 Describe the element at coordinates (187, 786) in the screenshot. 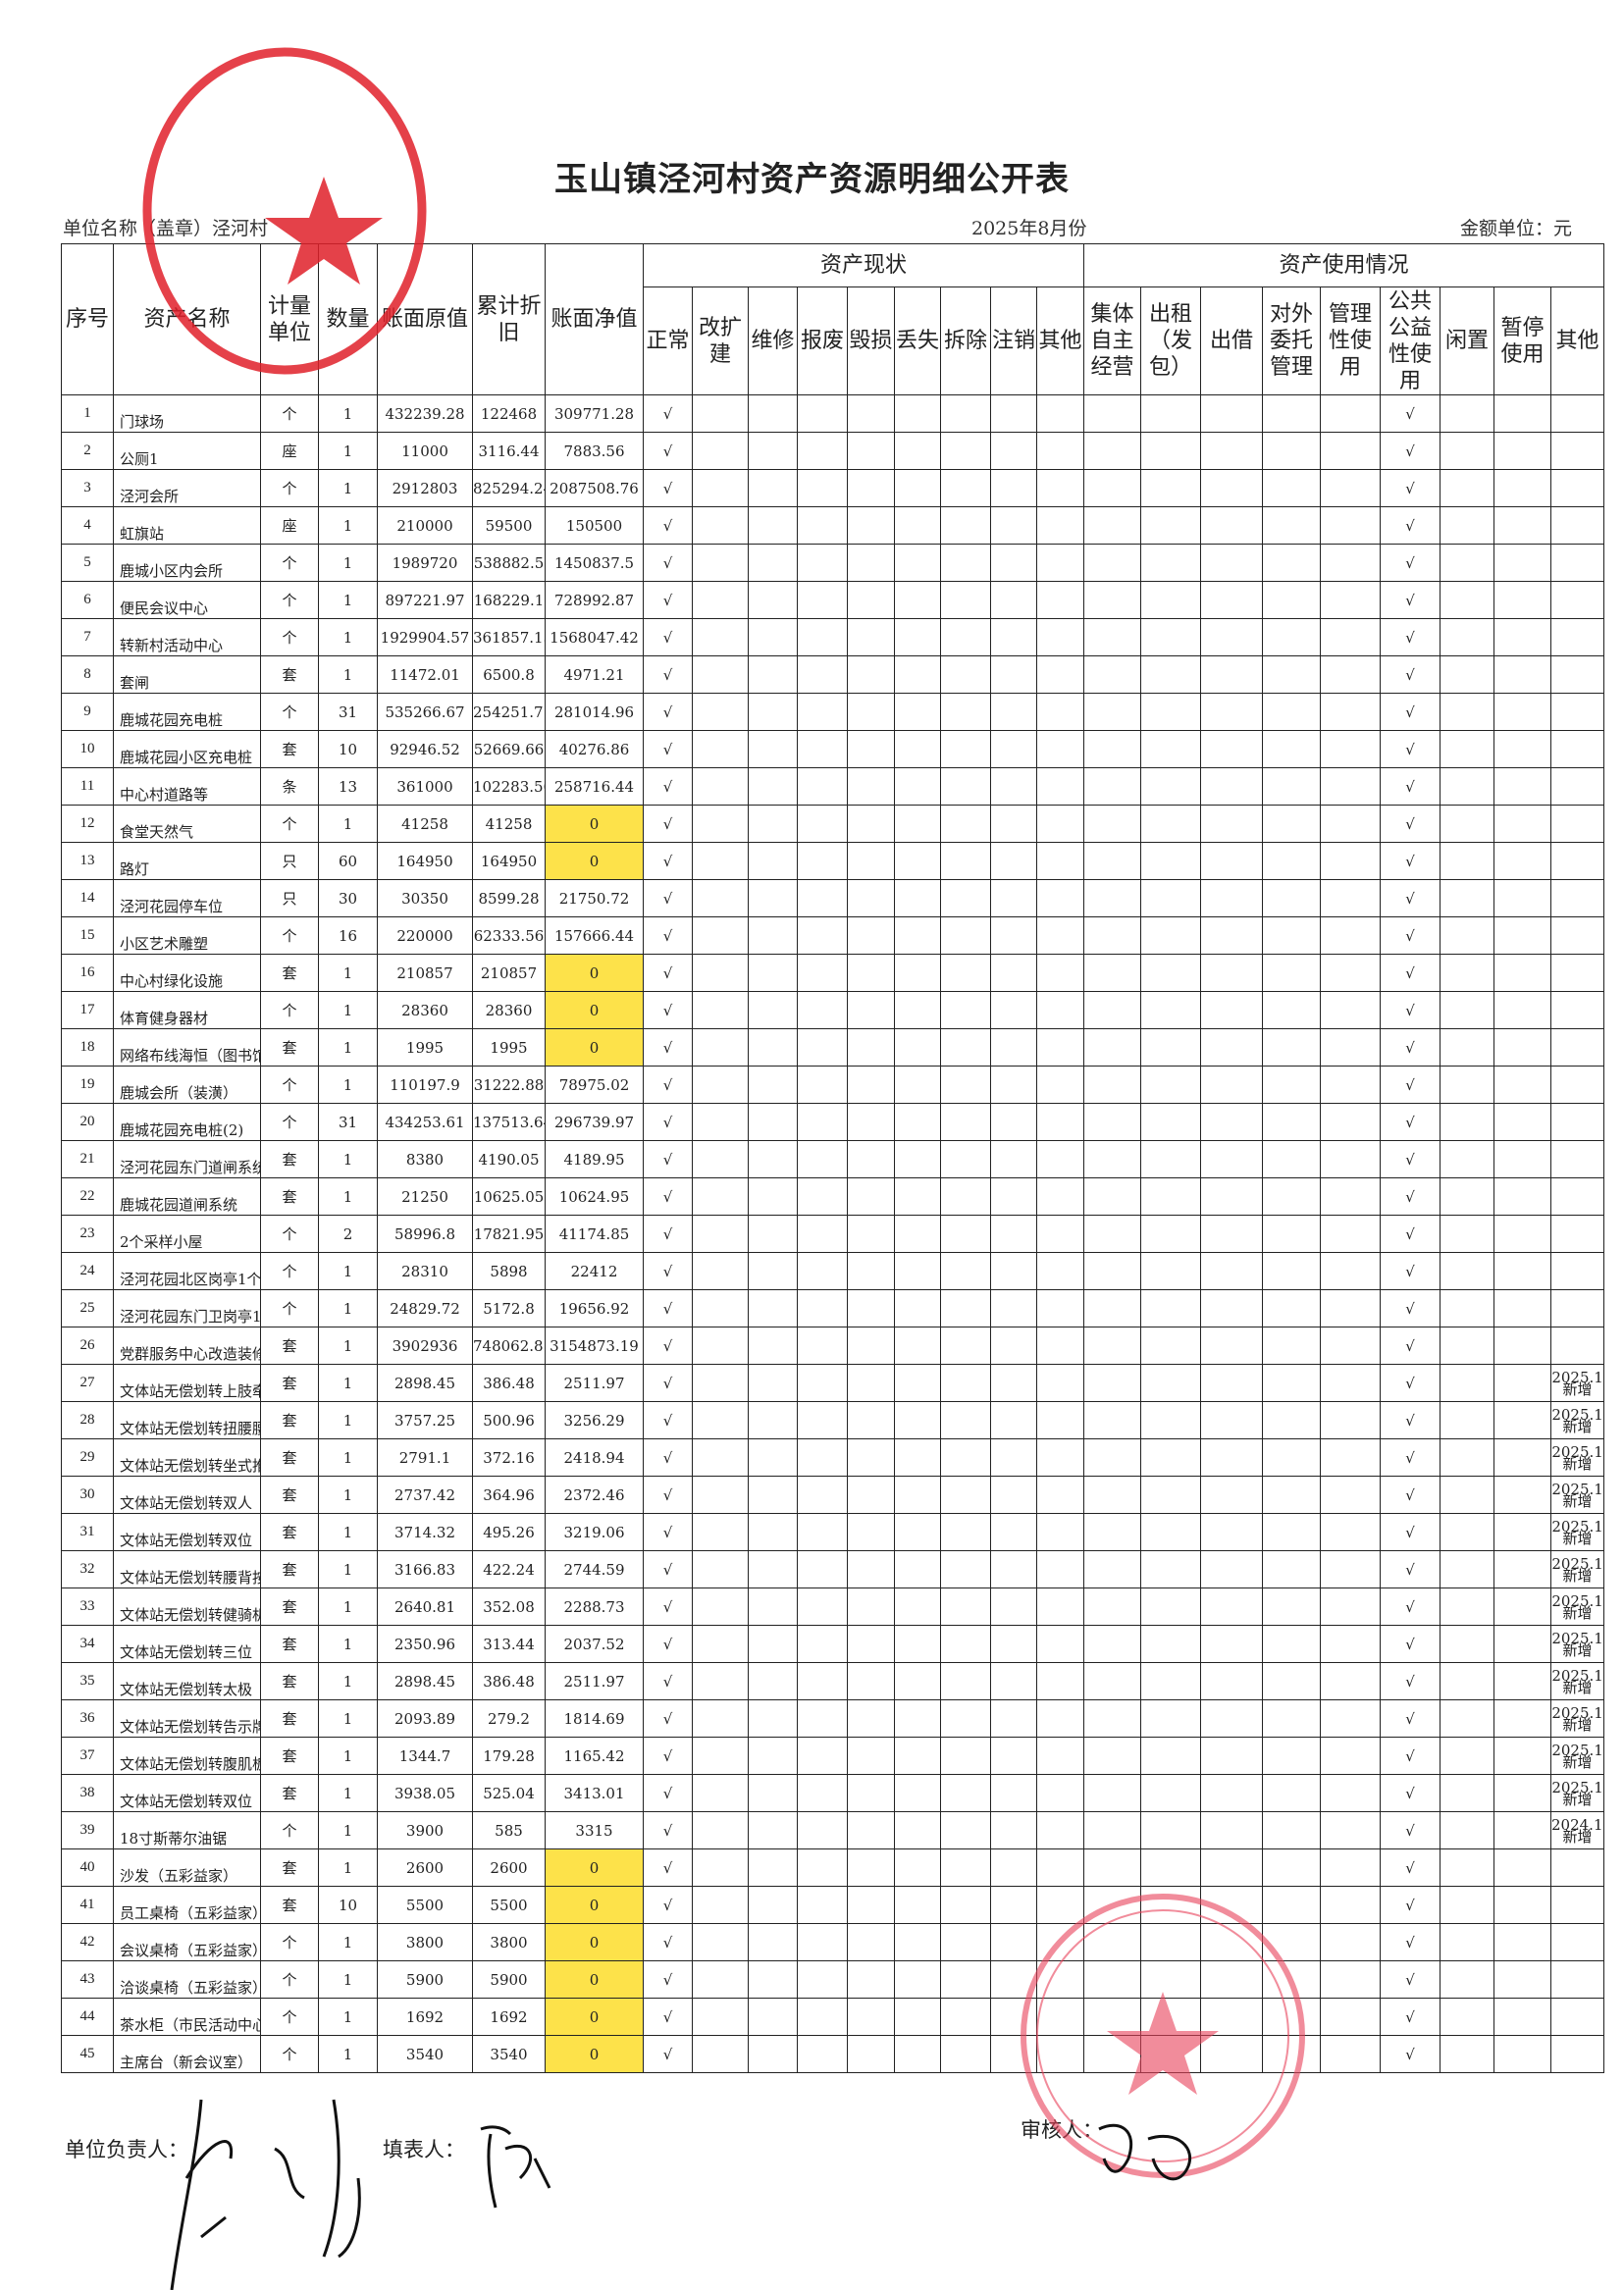

I see `asset-name: 中心村道路等` at that location.